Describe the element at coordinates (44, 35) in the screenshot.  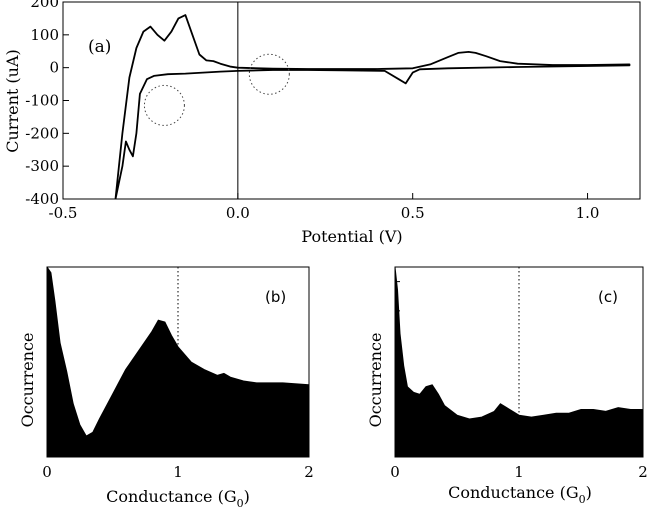
I see `y-tick-label: 100` at that location.